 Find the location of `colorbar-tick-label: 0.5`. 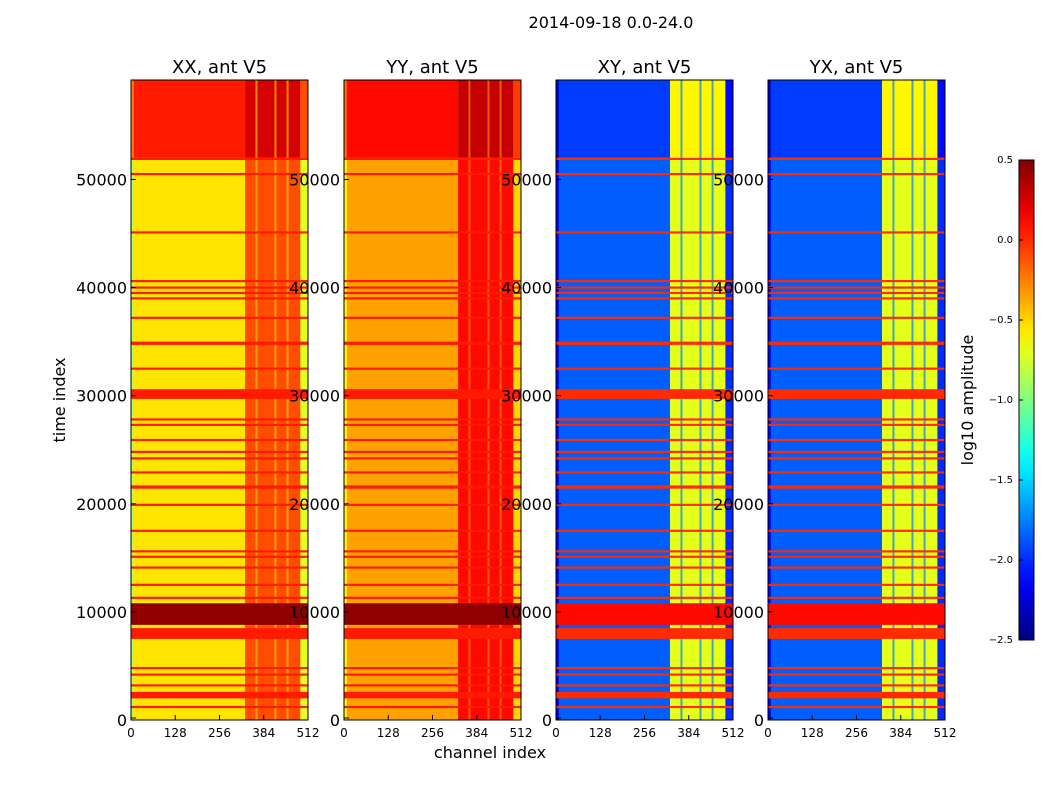

colorbar-tick-label: 0.5 is located at coordinates (1005, 160).